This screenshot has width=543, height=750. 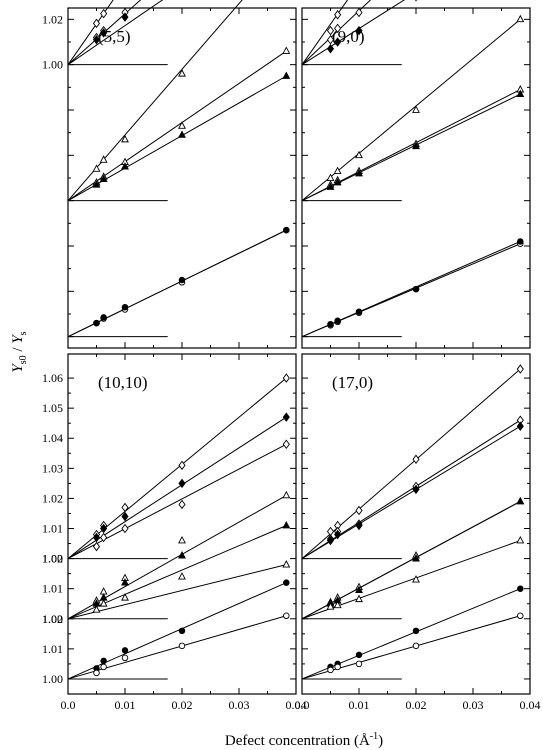 I want to click on x-tick-label: 0.04, so click(x=296, y=705).